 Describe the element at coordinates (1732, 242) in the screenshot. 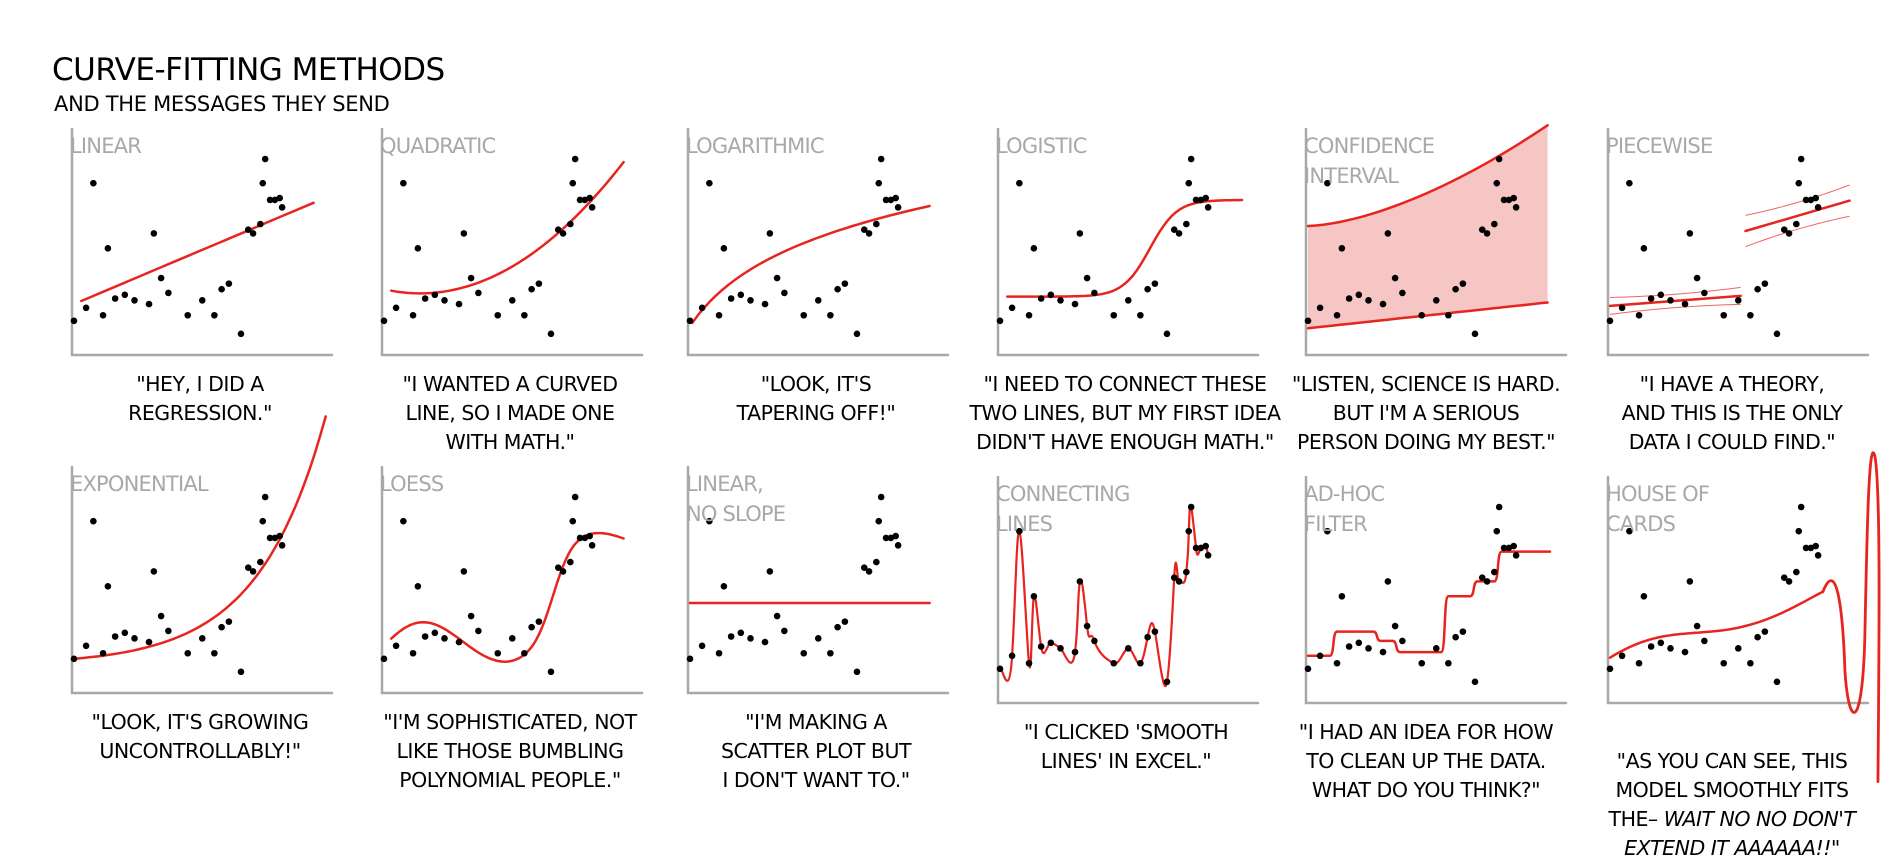

I see `panel-piecewise: PIECEWISE` at that location.